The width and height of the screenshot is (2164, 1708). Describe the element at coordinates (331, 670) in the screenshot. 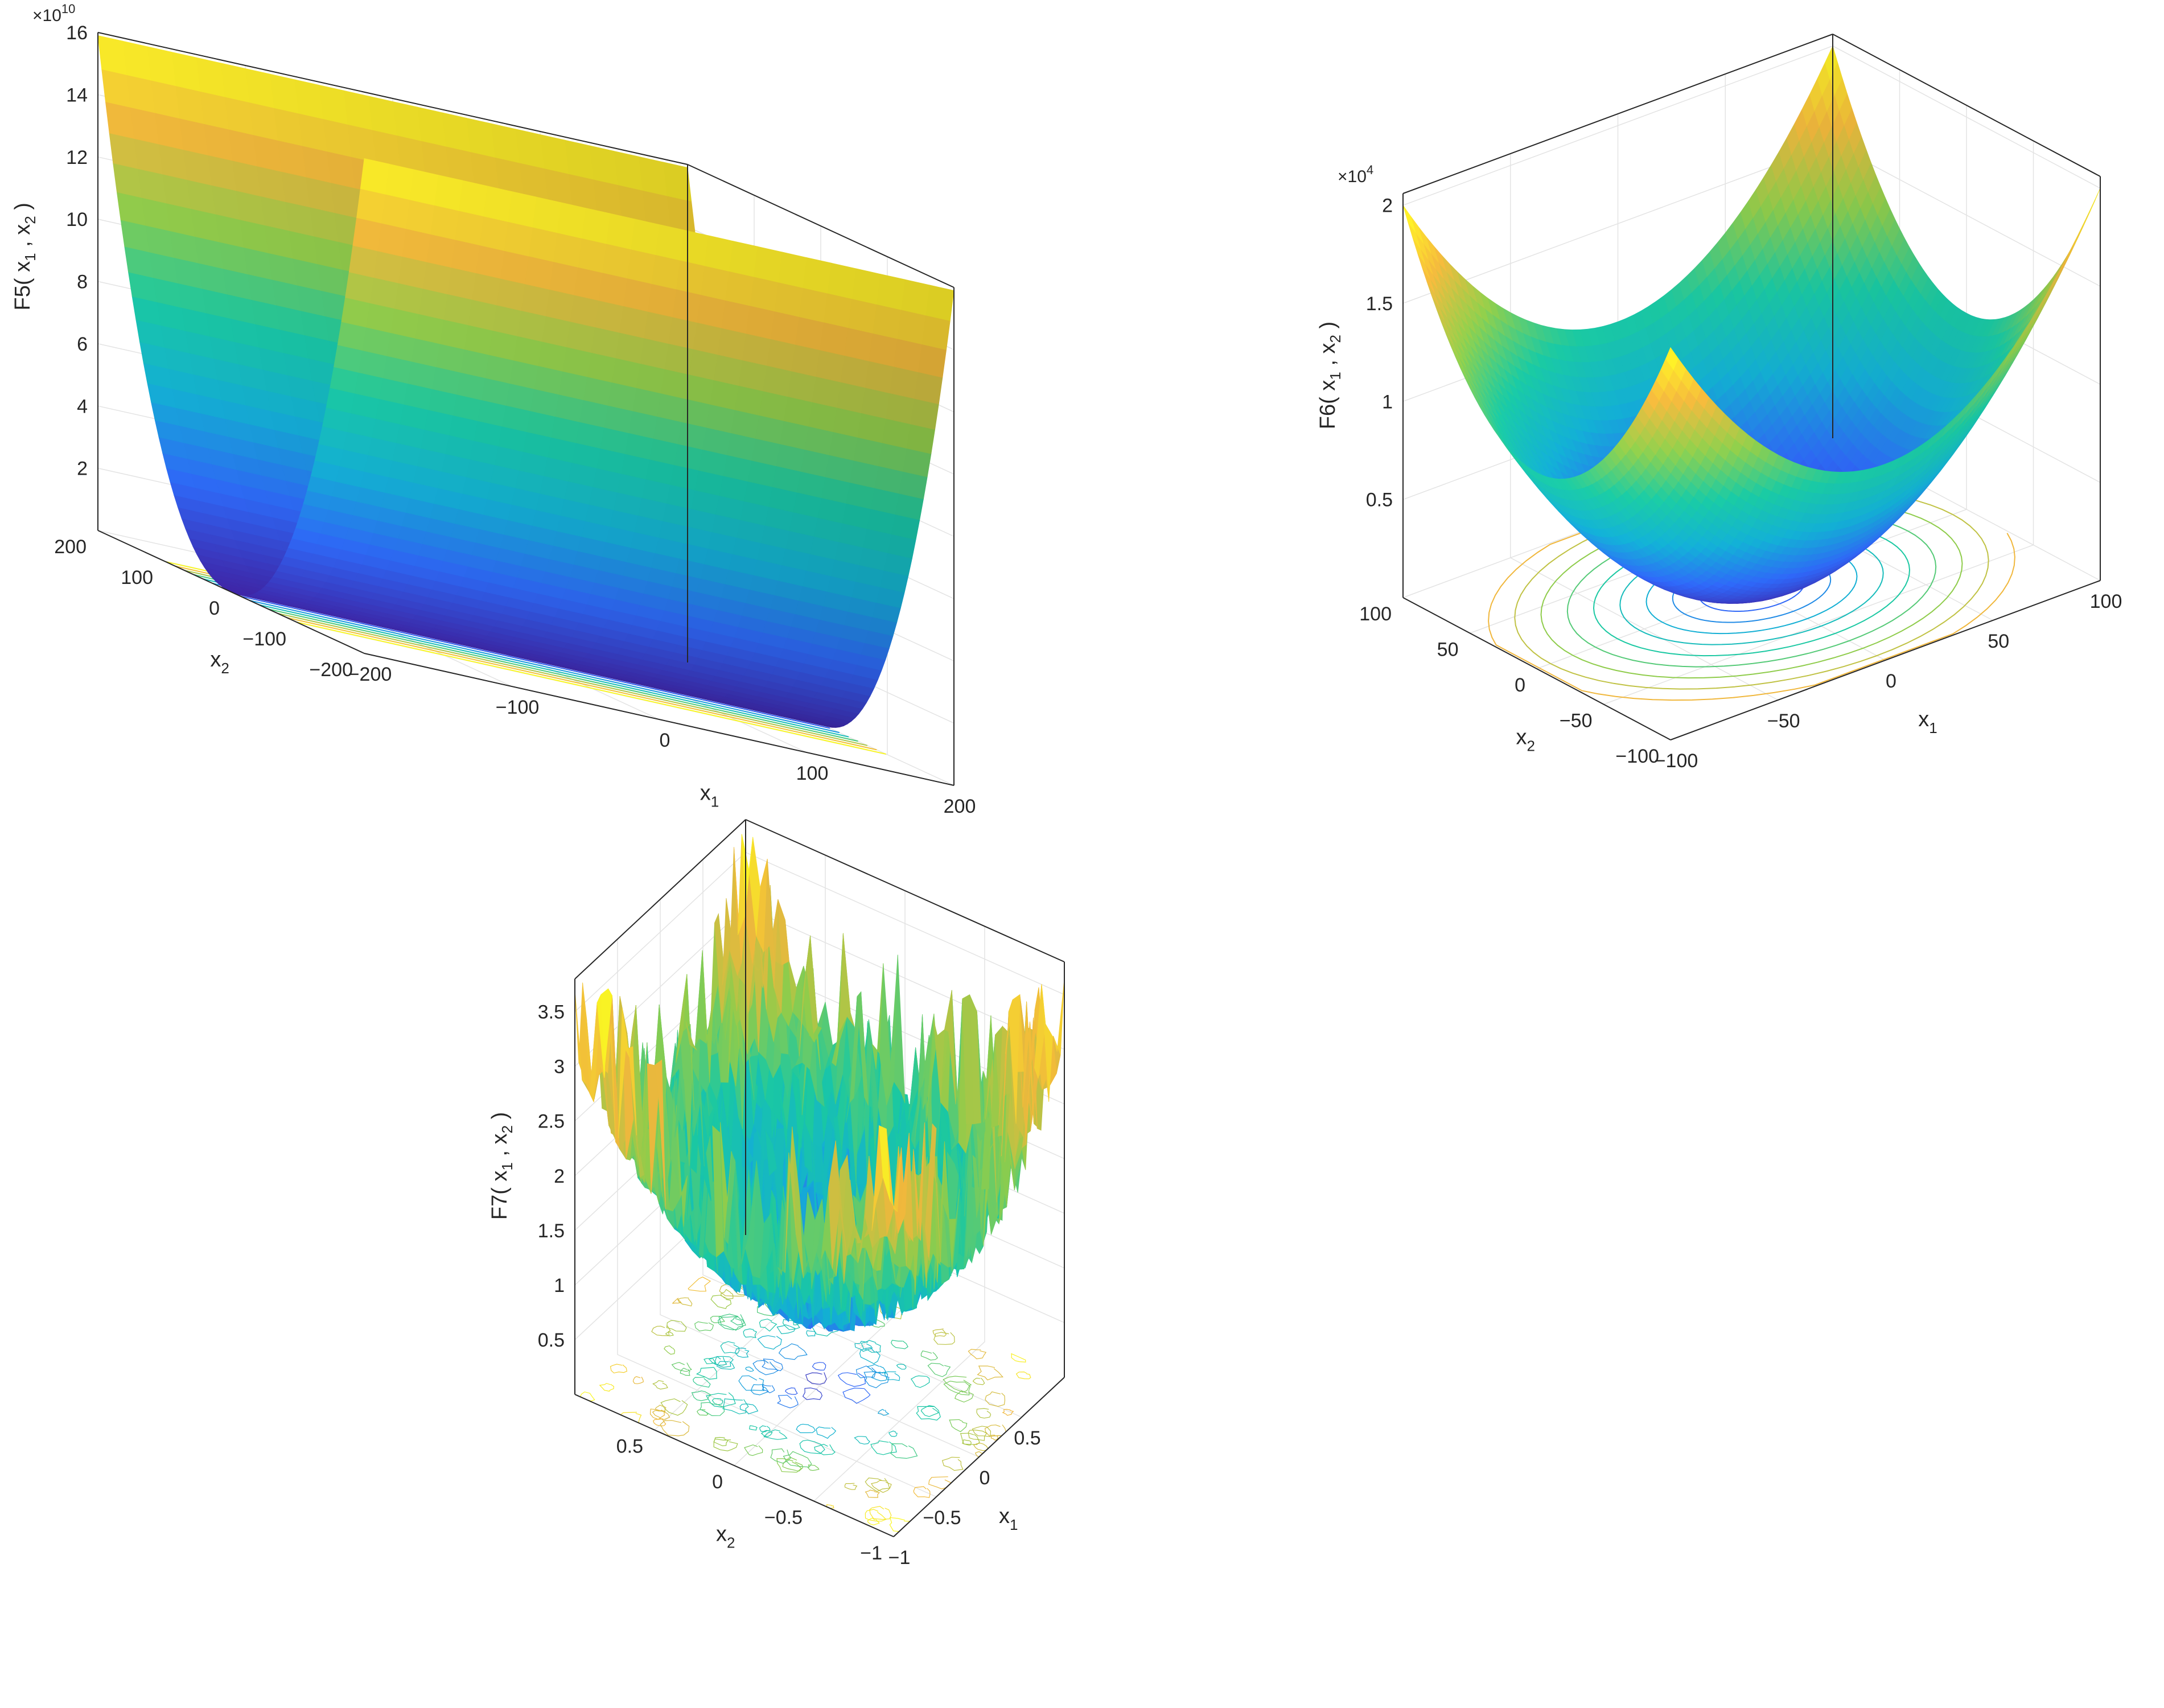

I see `y-tick-label: −200` at that location.